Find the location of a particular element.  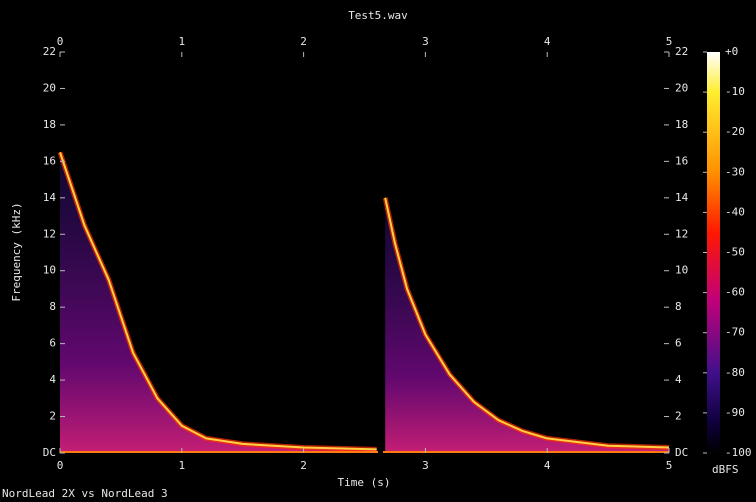

y-tick-label-right: 12 is located at coordinates (681, 233).